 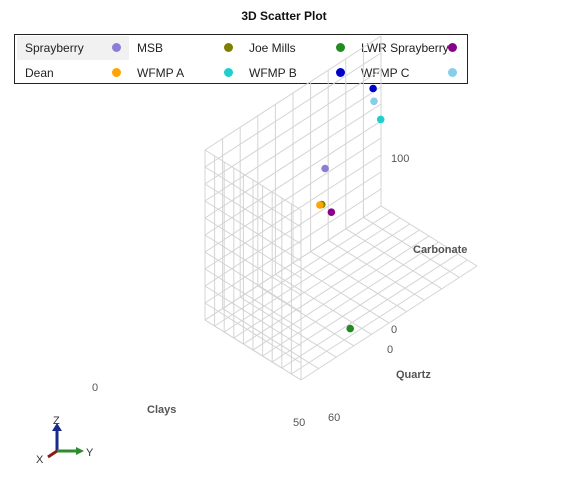 I want to click on triad-z-head, so click(x=57, y=427).